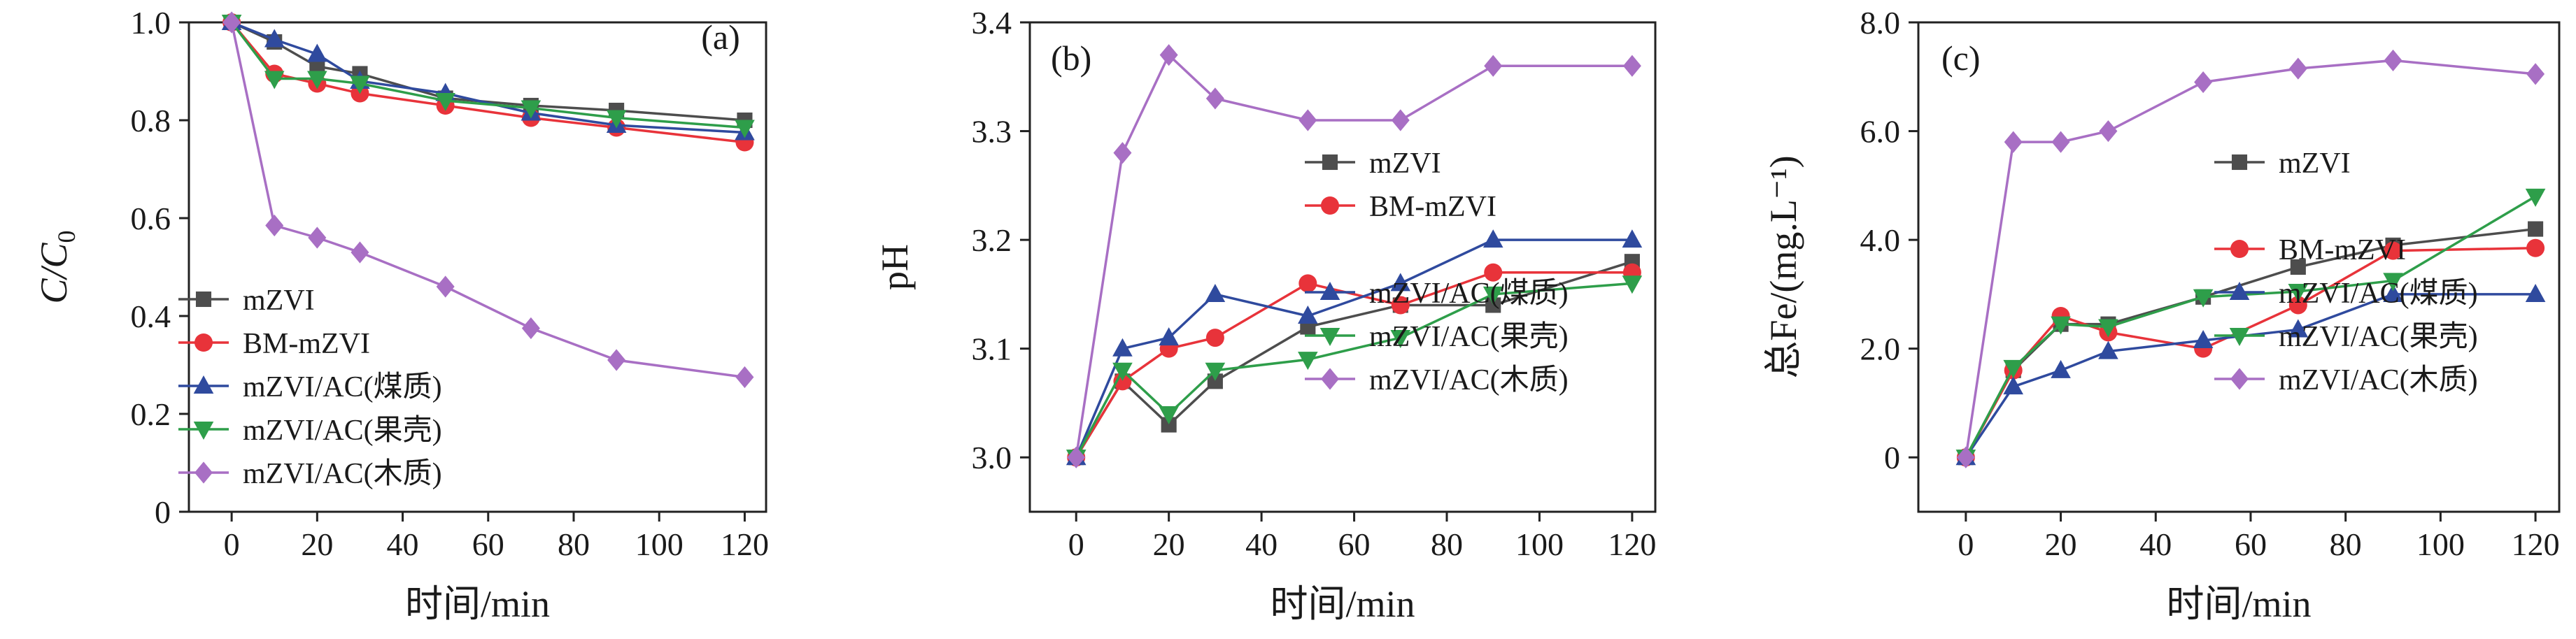  Describe the element at coordinates (1881, 240) in the screenshot. I see `y-tick-label: 4.0` at that location.